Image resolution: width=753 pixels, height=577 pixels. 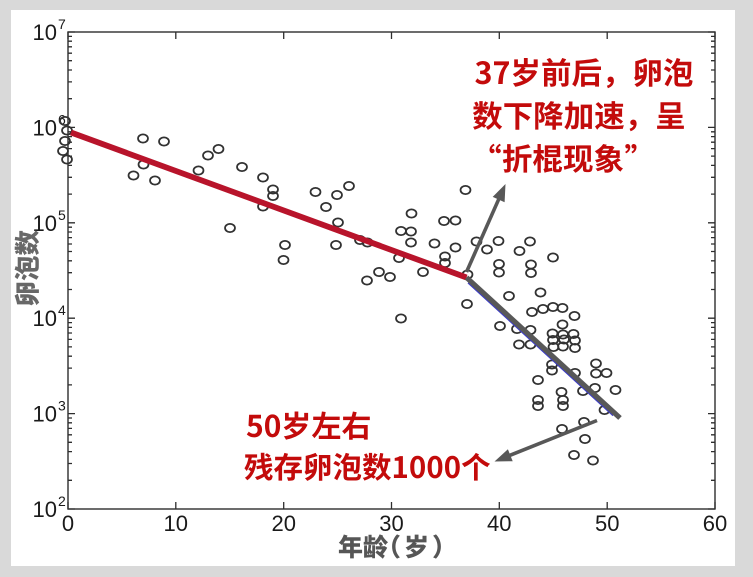 I want to click on svg-text: 5, so click(x=62, y=215).